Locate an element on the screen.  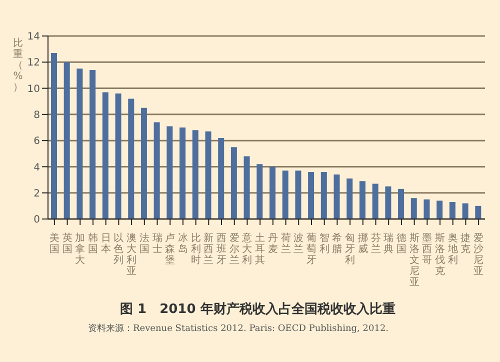
y-tick-label: 8 is located at coordinates (37, 115).